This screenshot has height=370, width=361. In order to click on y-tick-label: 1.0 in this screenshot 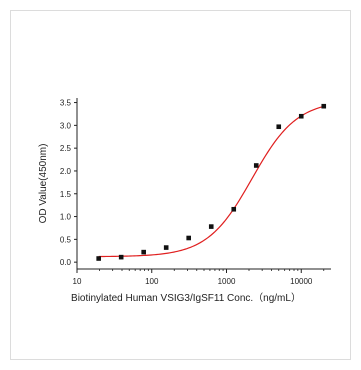, I will do `click(66, 217)`.